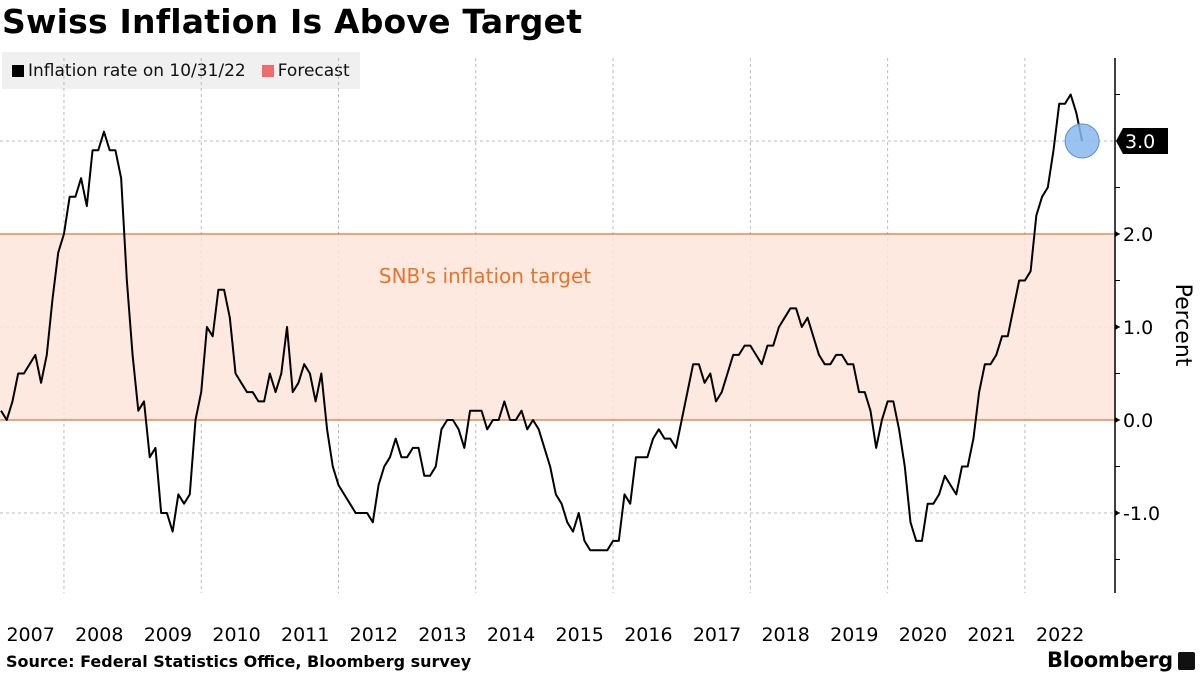  I want to click on x-tick-label: 2014, so click(511, 635).